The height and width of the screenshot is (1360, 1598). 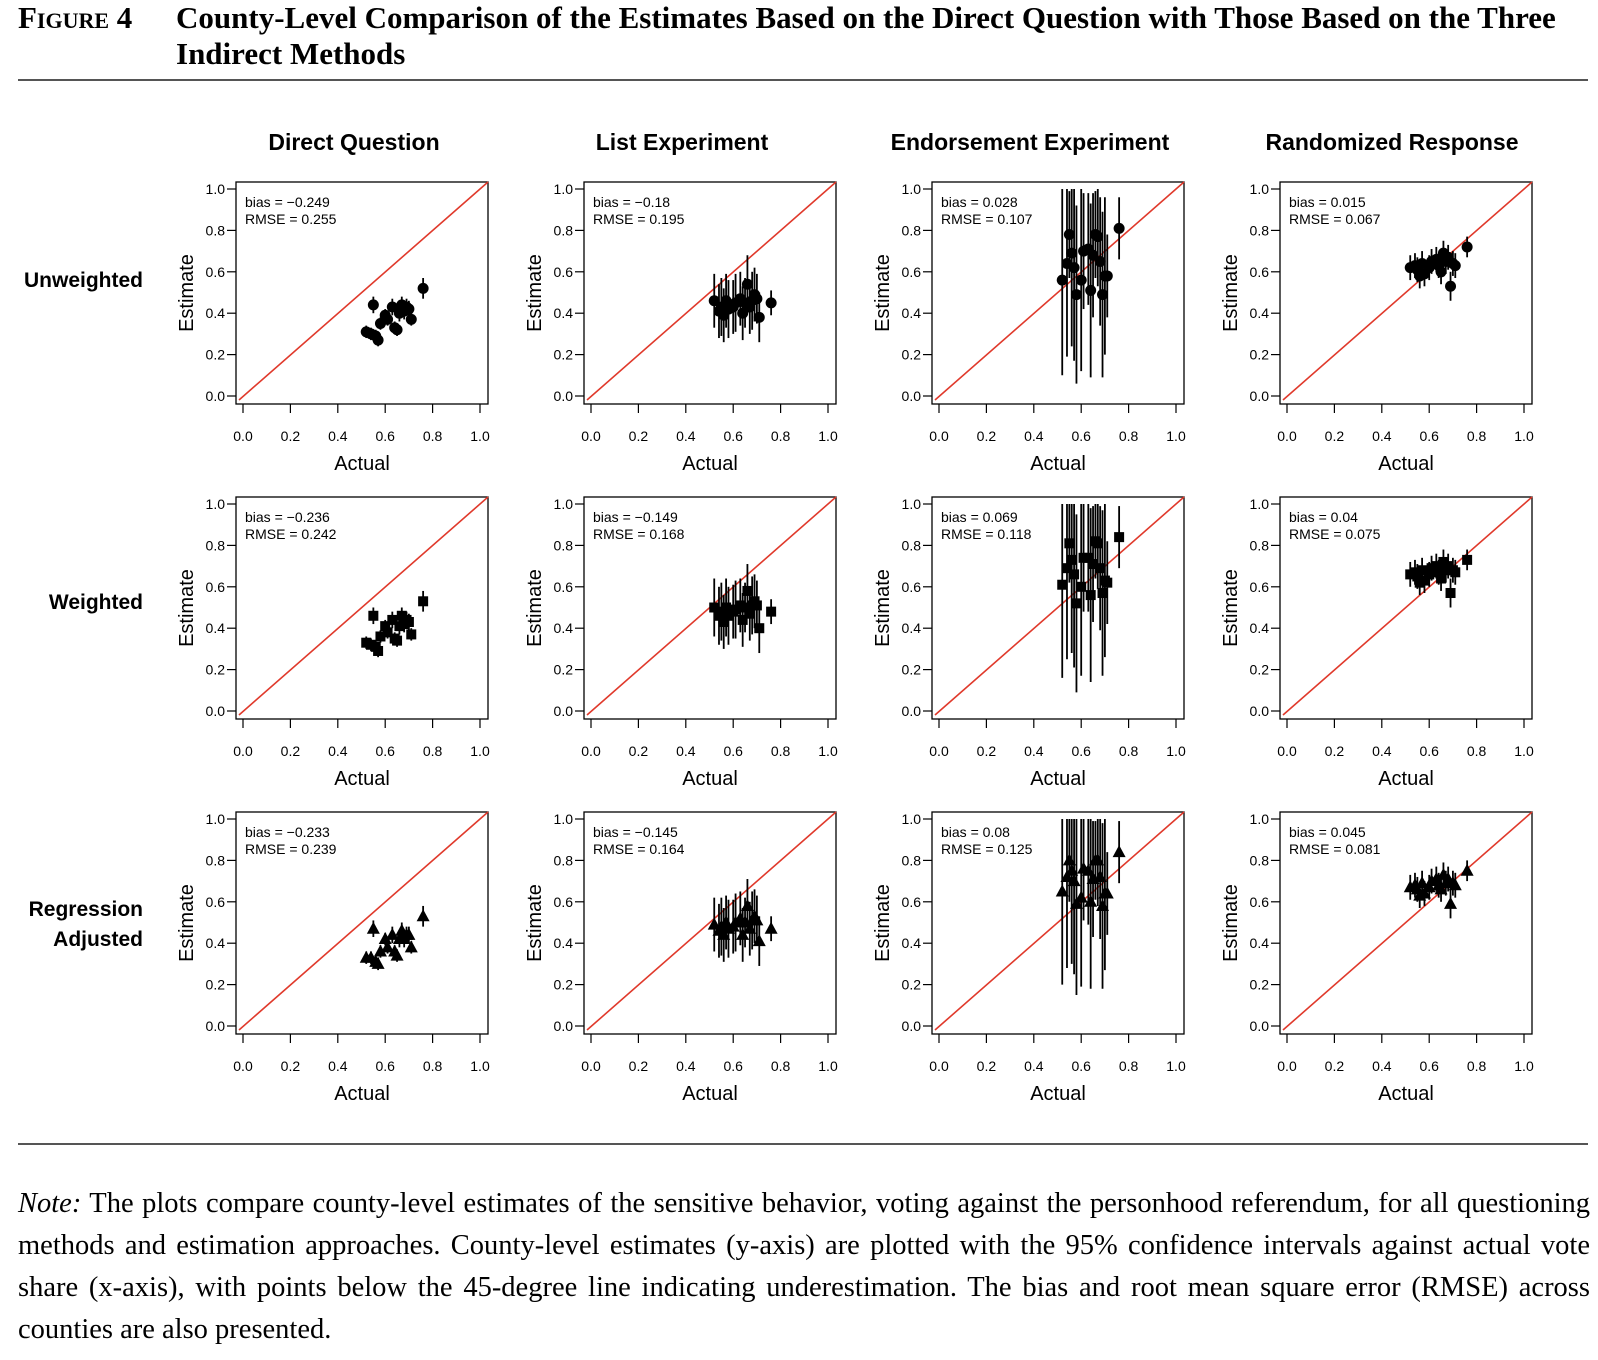 What do you see at coordinates (1335, 849) in the screenshot?
I see `rmse-annotation: RMSE = 0.081` at bounding box center [1335, 849].